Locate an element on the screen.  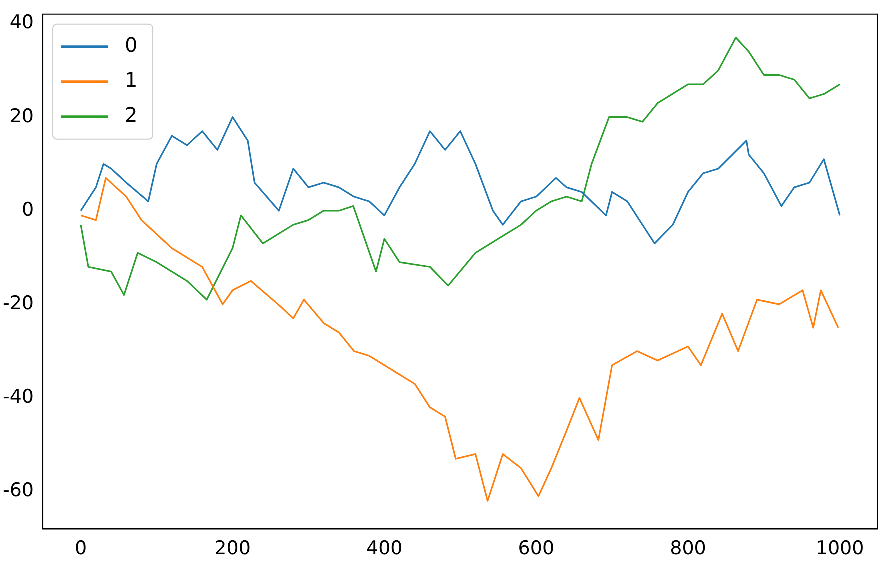
y-tick-label: -20 is located at coordinates (18, 303).